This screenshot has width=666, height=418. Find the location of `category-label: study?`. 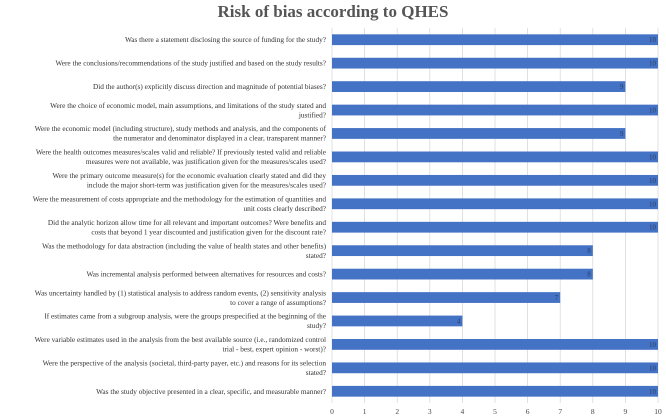

category-label: study? is located at coordinates (316, 325).